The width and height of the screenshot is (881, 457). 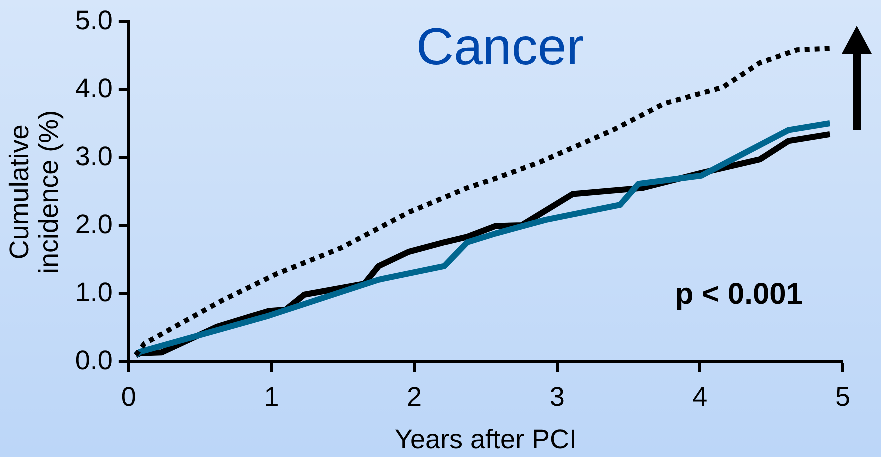 I want to click on x-tick-label: 3, so click(x=557, y=397).